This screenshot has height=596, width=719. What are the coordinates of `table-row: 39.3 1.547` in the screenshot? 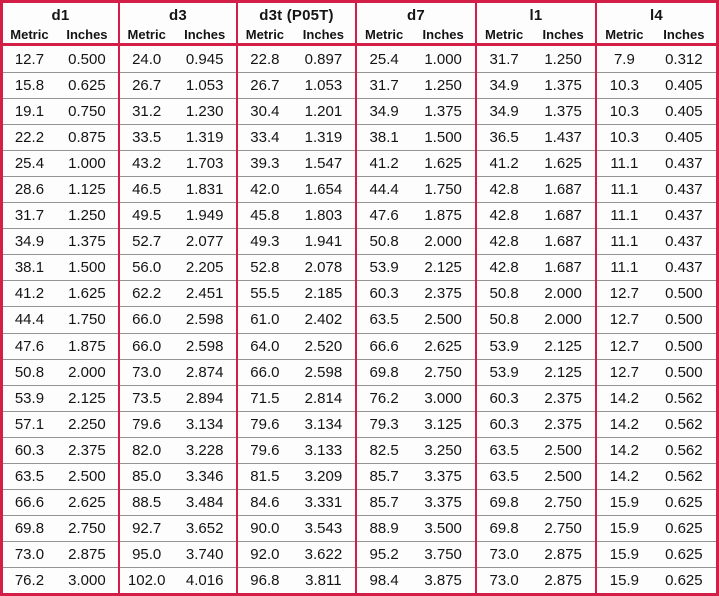 It's located at (296, 163).